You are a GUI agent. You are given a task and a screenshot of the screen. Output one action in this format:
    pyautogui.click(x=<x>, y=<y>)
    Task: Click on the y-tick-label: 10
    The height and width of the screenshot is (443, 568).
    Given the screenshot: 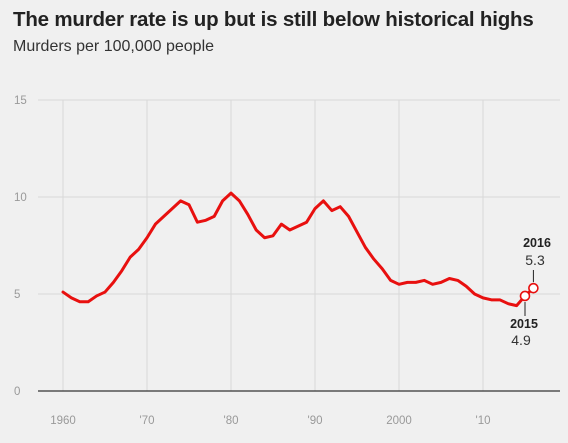 What is the action you would take?
    pyautogui.click(x=20, y=198)
    